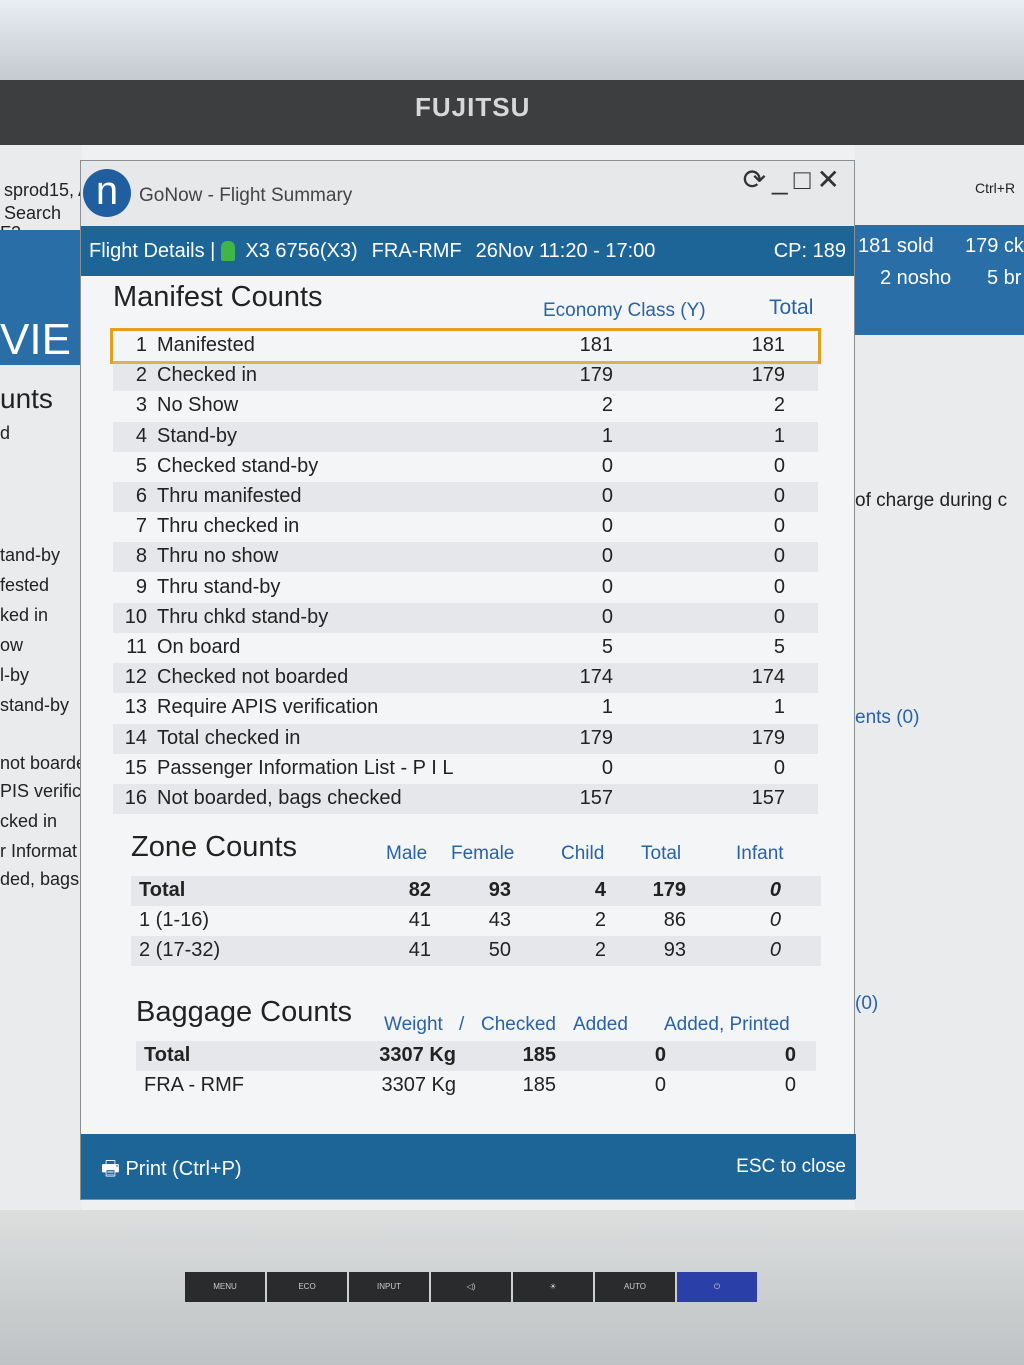  Describe the element at coordinates (228, 526) in the screenshot. I see `row-label: Thru checked in` at that location.